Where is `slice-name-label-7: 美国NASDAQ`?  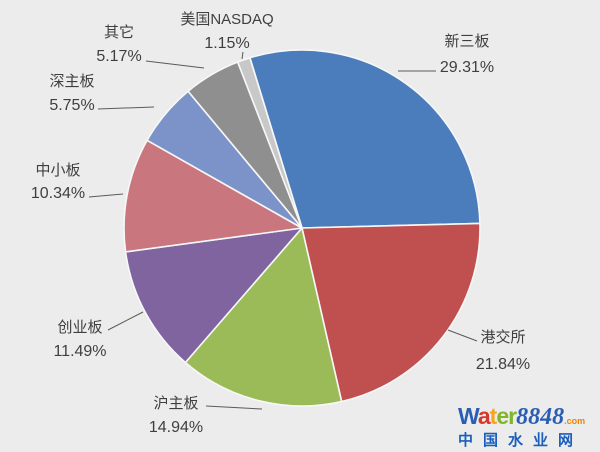 slice-name-label-7: 美国NASDAQ is located at coordinates (226, 19).